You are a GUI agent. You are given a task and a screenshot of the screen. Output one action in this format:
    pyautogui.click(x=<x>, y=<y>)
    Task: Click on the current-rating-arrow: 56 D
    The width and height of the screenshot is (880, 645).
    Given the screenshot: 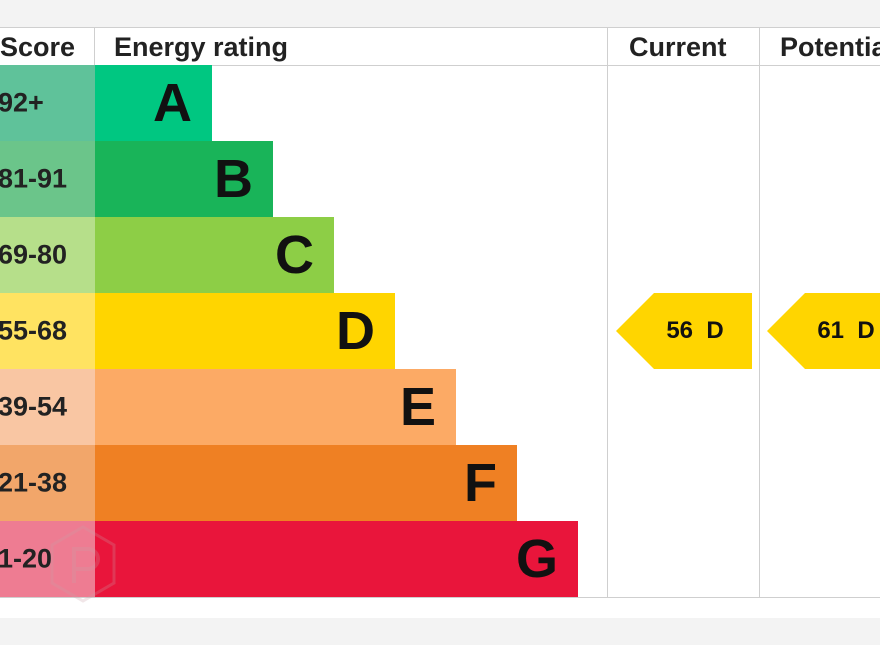 What is the action you would take?
    pyautogui.click(x=684, y=331)
    